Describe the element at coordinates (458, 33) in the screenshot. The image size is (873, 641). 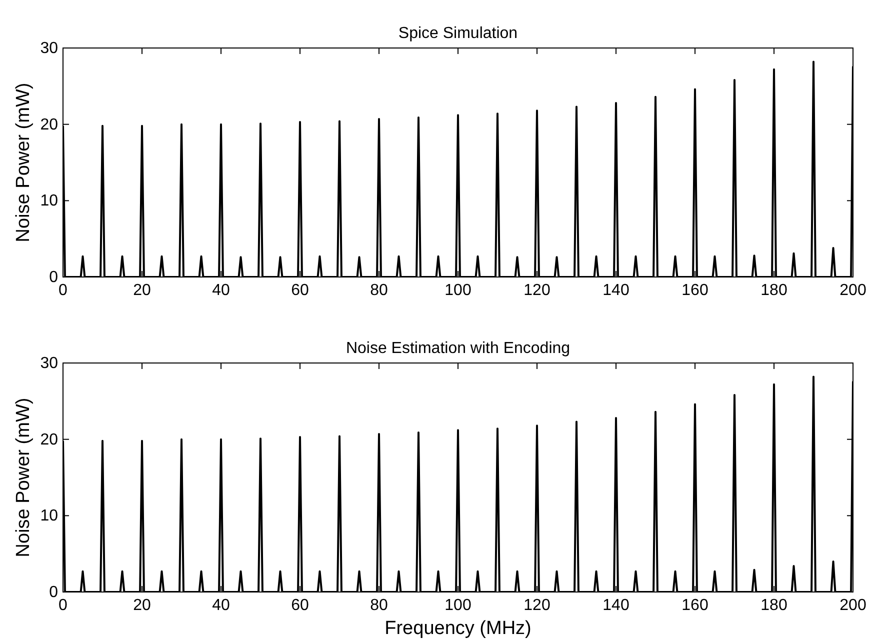
I see `chart-title: Spice Simulation` at that location.